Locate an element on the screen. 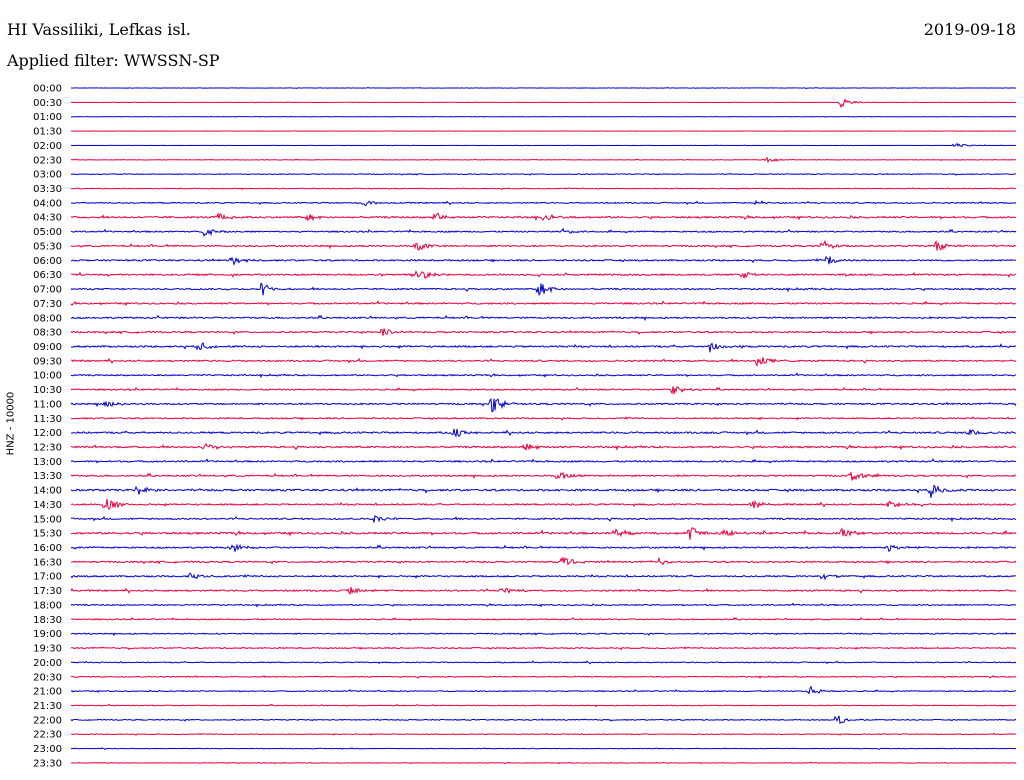 The height and width of the screenshot is (780, 1024). time-label: 20:00 is located at coordinates (47, 663).